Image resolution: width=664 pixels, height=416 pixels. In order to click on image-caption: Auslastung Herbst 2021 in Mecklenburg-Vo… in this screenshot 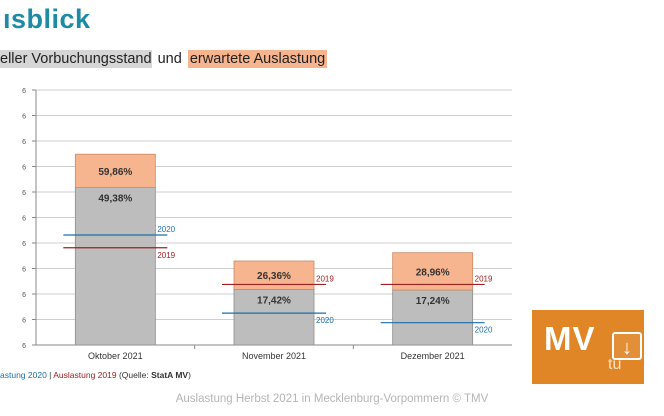, I will do `click(332, 399)`.